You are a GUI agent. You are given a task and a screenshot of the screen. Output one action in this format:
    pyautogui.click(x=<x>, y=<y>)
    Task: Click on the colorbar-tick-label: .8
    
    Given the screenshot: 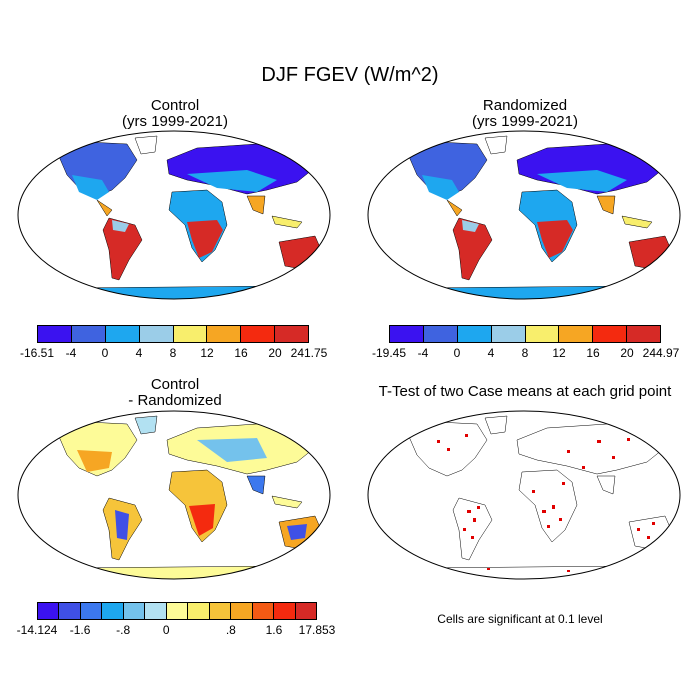 What is the action you would take?
    pyautogui.click(x=230, y=630)
    